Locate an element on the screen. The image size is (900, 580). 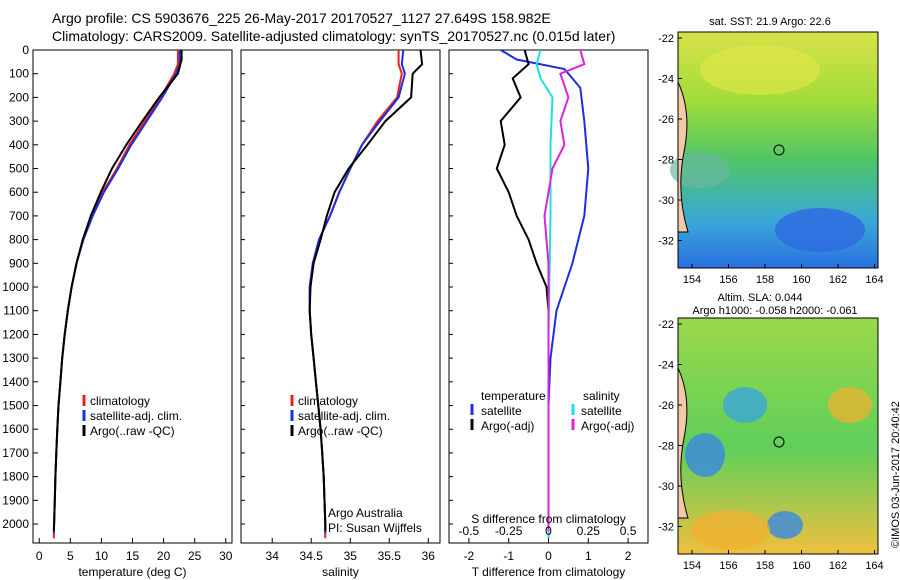
legend-title: salinity is located at coordinates (601, 396).